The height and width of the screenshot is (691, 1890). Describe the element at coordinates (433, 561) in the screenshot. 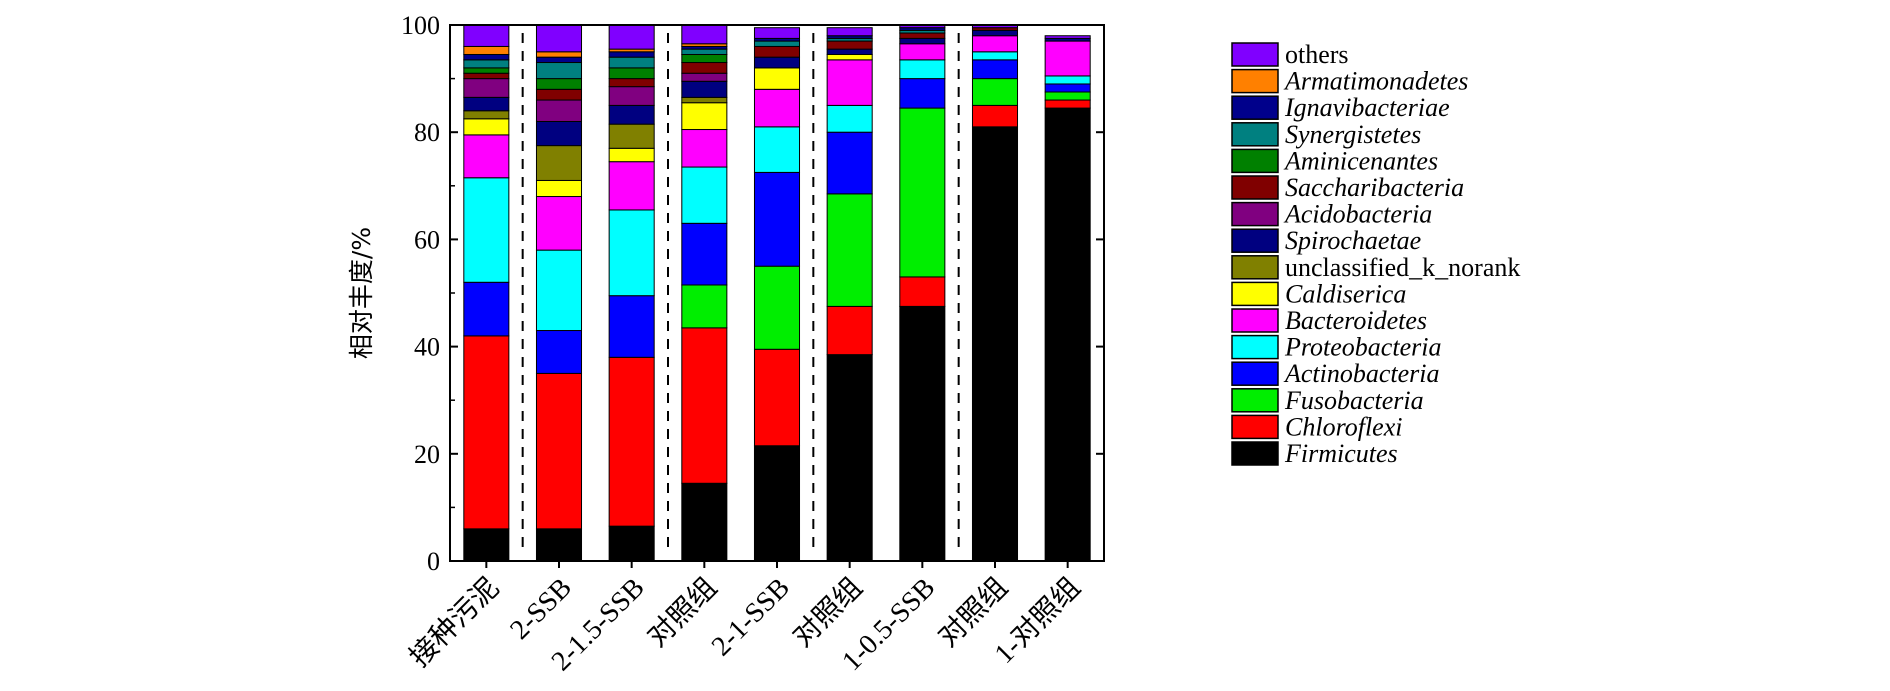

I see `y-tick-label: 0` at that location.